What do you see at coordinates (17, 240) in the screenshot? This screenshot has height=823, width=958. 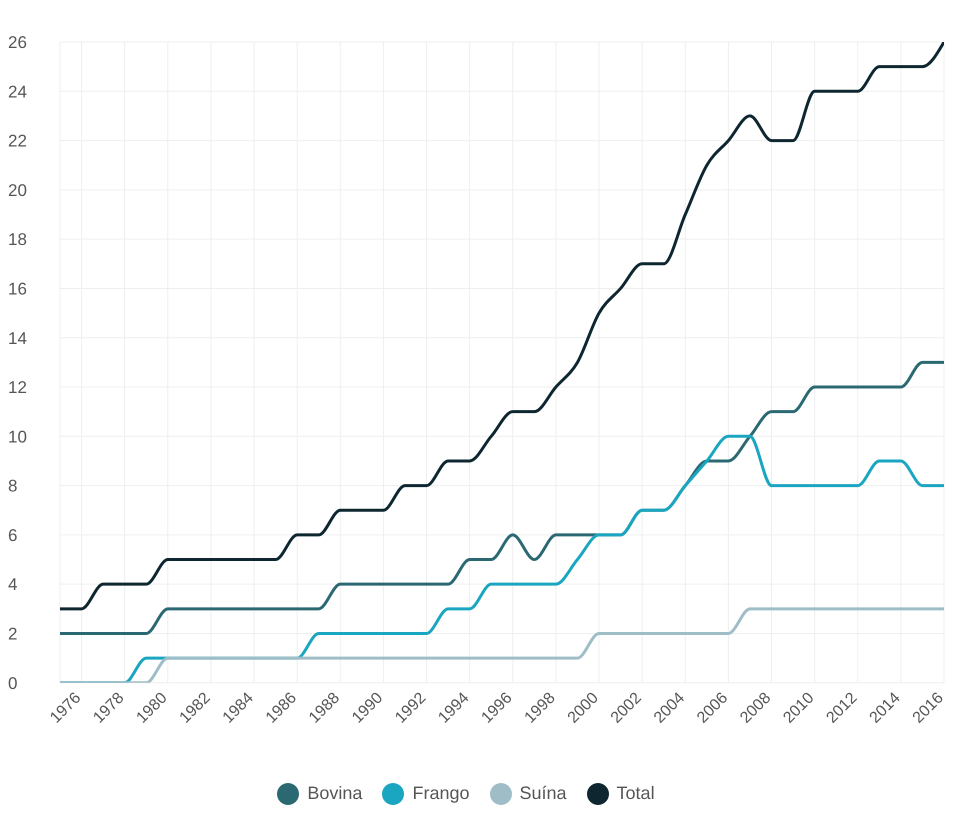 I see `y-tick-label: 18` at bounding box center [17, 240].